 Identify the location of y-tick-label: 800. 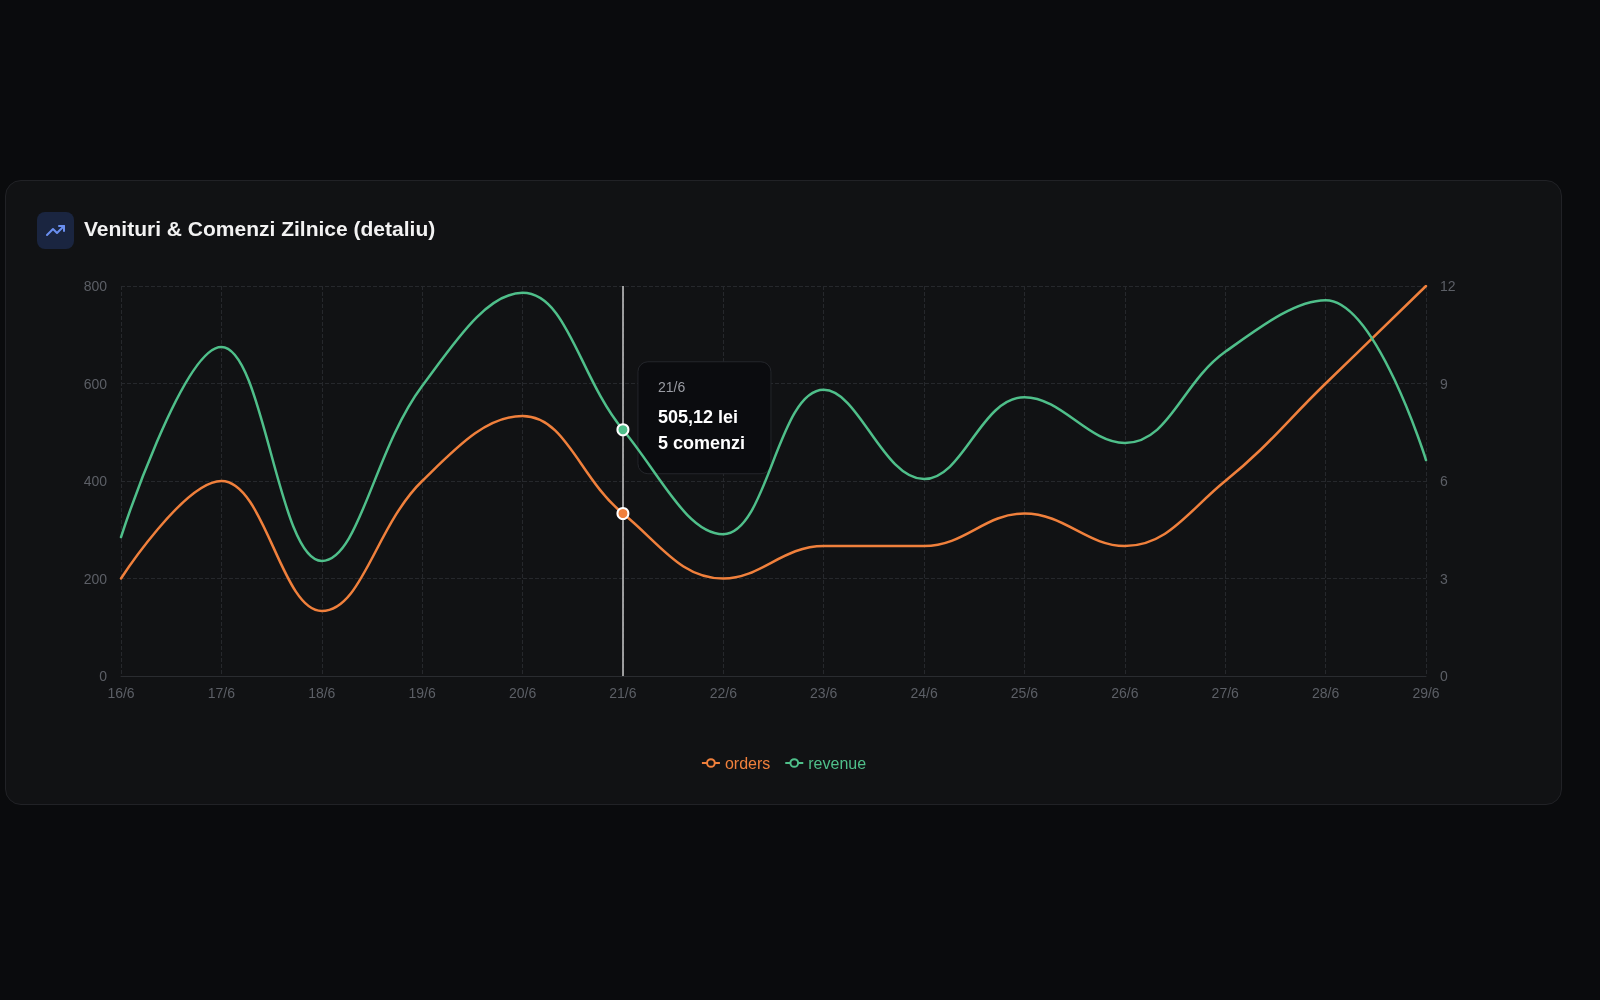
(95, 286).